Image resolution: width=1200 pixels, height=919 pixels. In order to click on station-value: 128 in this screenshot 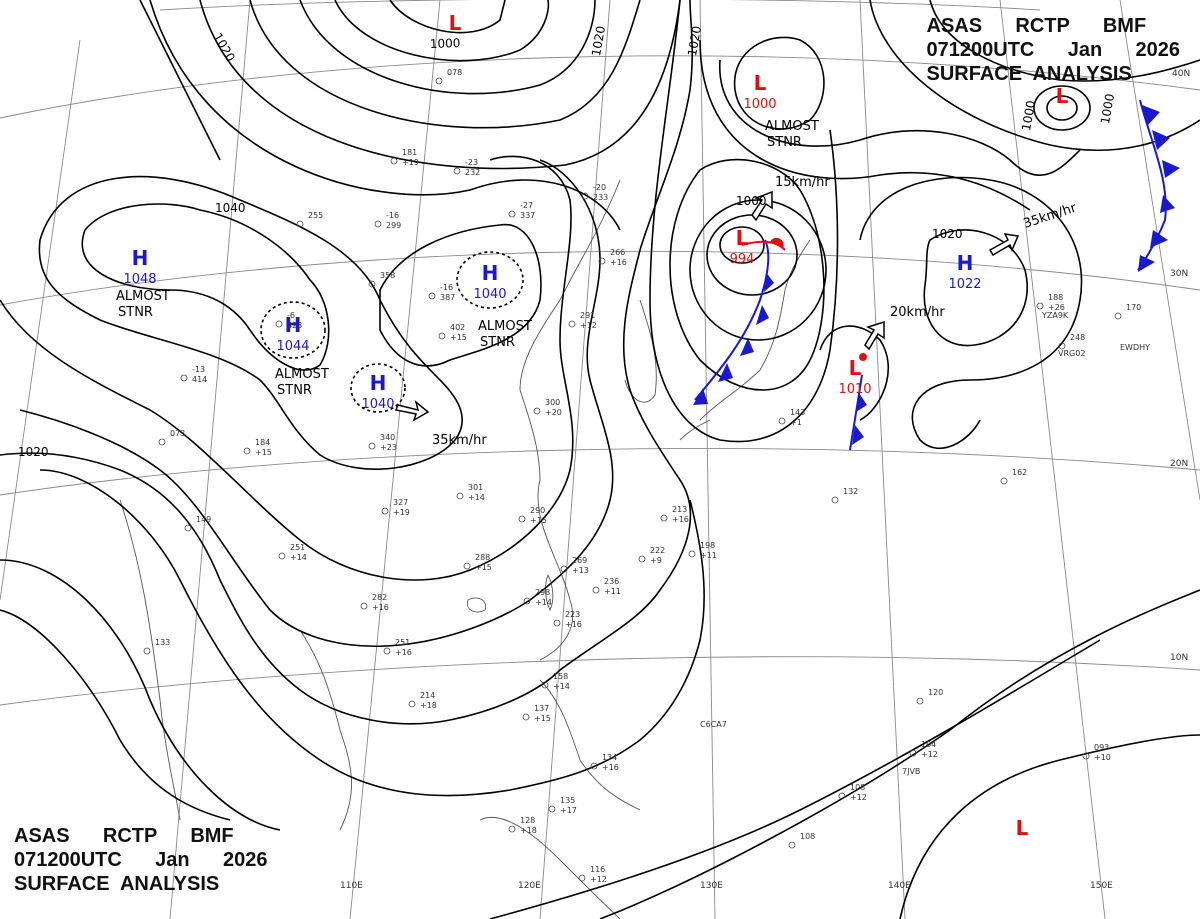, I will do `click(527, 820)`.